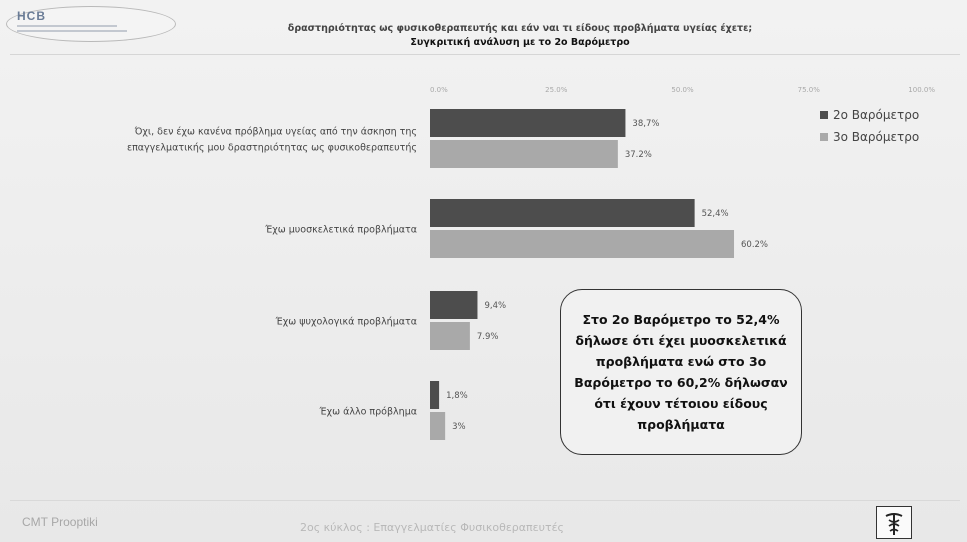  What do you see at coordinates (439, 90) in the screenshot?
I see `x-tick-label: 0.0%` at bounding box center [439, 90].